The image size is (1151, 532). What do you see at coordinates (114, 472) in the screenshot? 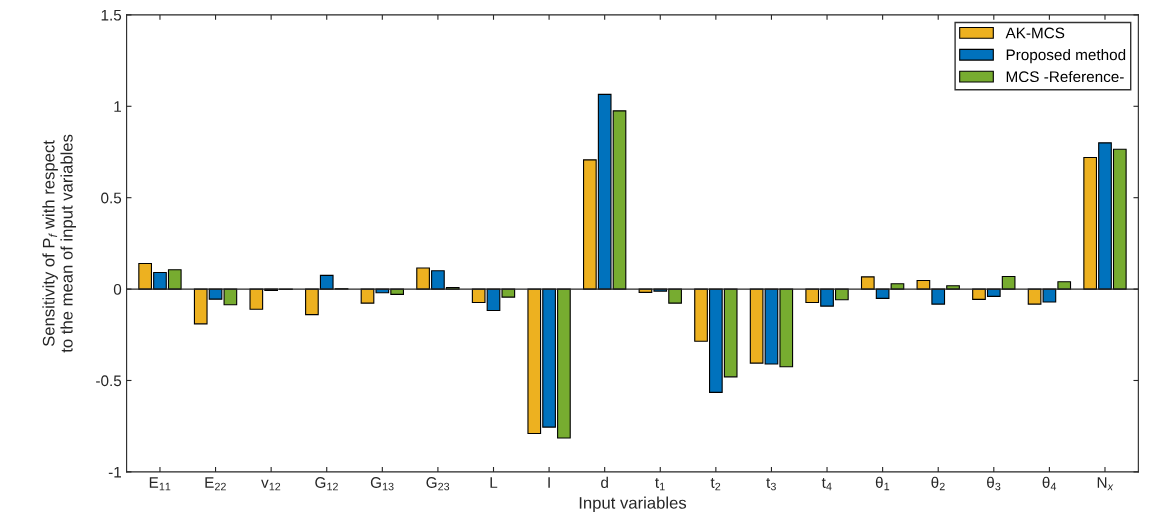
I see `y-tick-label: -1` at bounding box center [114, 472].